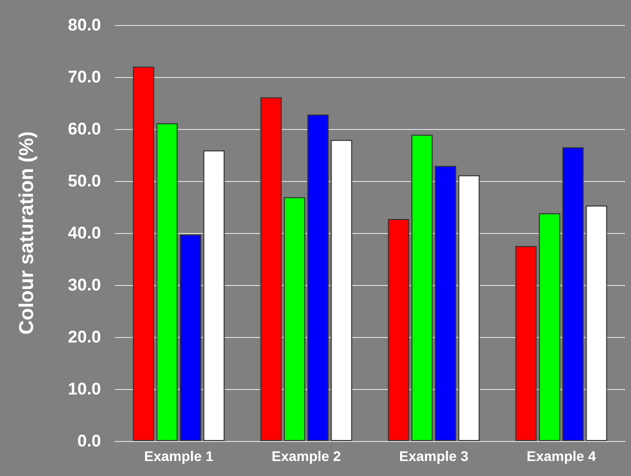 This screenshot has width=631, height=476. I want to click on y-tick-label: 50.0, so click(84, 181).